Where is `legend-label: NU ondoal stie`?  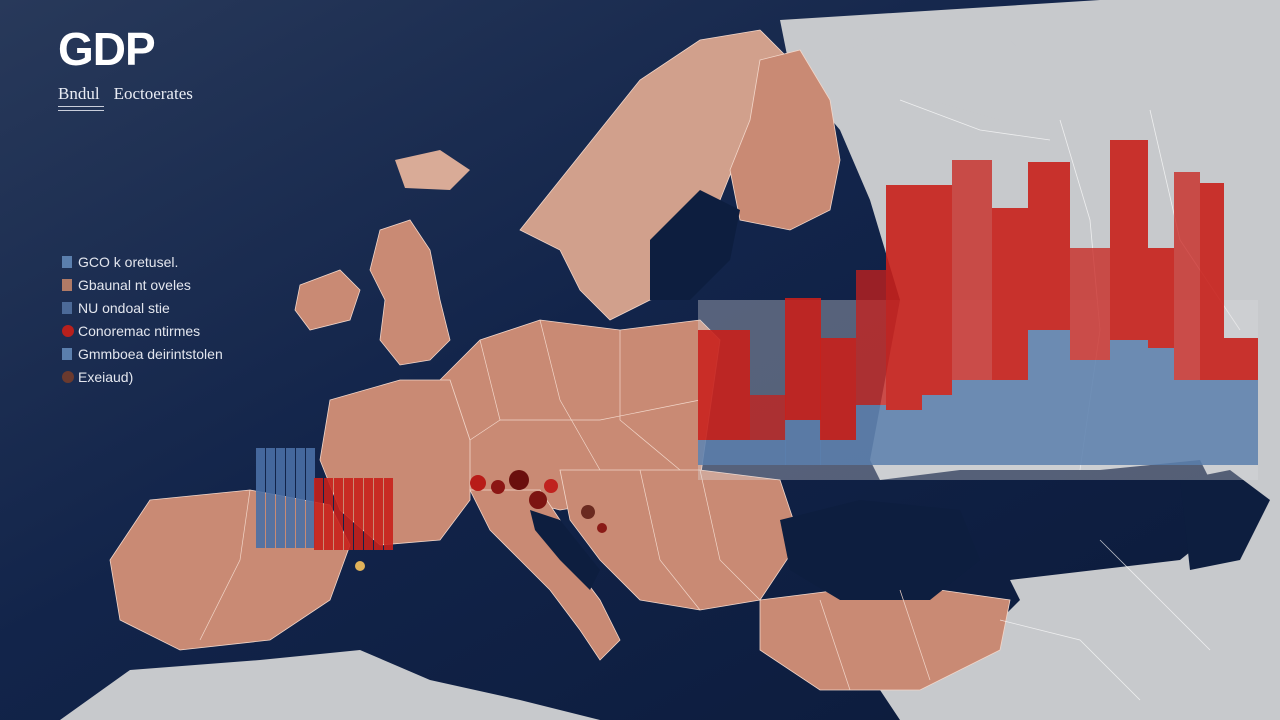
legend-label: NU ondoal stie is located at coordinates (124, 307).